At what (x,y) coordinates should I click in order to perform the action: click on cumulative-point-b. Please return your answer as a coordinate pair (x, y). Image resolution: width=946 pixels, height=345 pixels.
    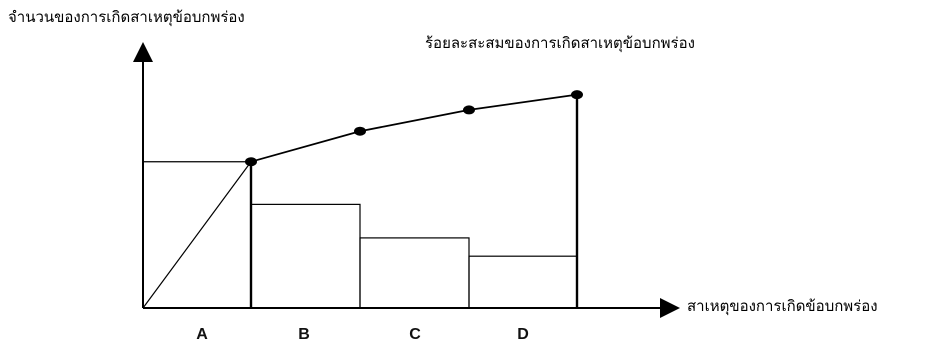
    Looking at the image, I should click on (360, 131).